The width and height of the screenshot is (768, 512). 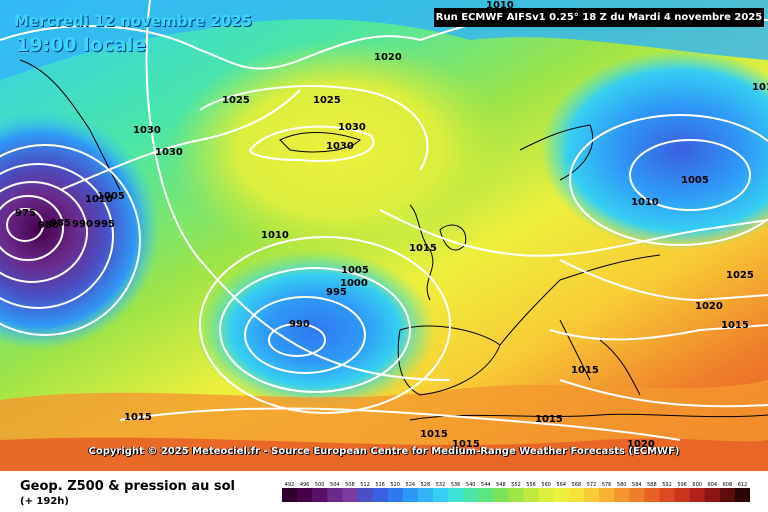 I want to click on legend-value-label: 520, so click(x=395, y=485).